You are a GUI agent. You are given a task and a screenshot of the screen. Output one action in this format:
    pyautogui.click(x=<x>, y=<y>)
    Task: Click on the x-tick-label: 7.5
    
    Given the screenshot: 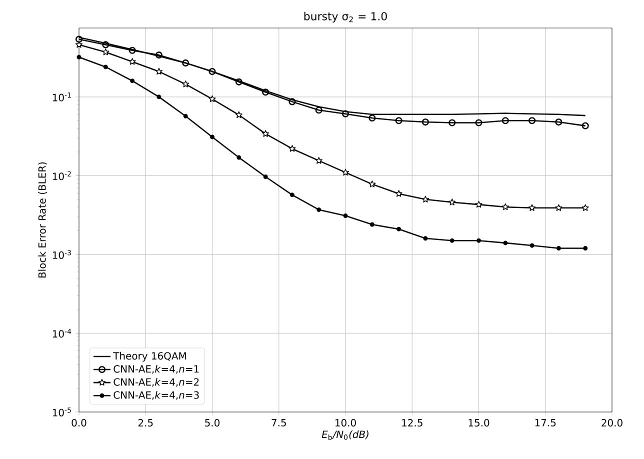 What is the action you would take?
    pyautogui.click(x=279, y=422)
    